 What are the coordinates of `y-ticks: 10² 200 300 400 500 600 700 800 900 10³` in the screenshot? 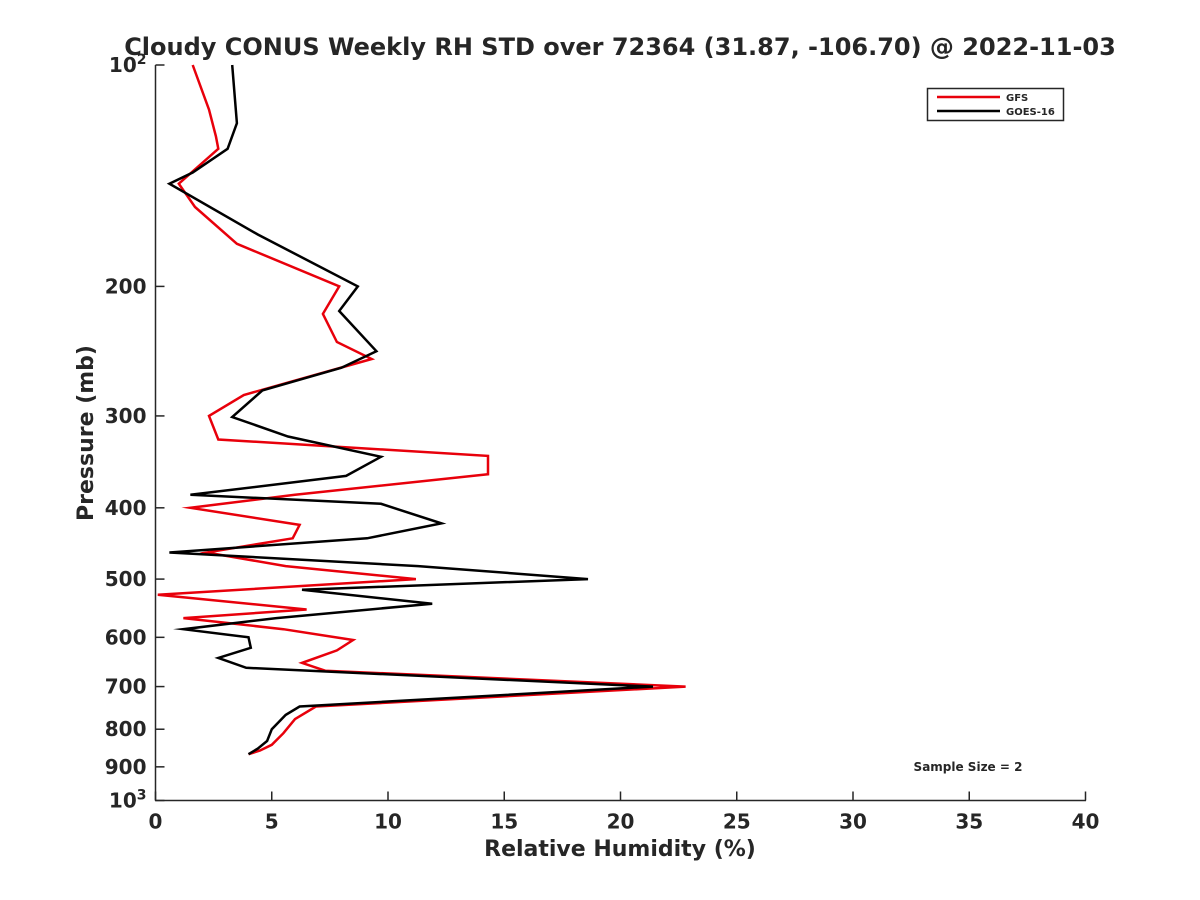 It's located at (135, 432).